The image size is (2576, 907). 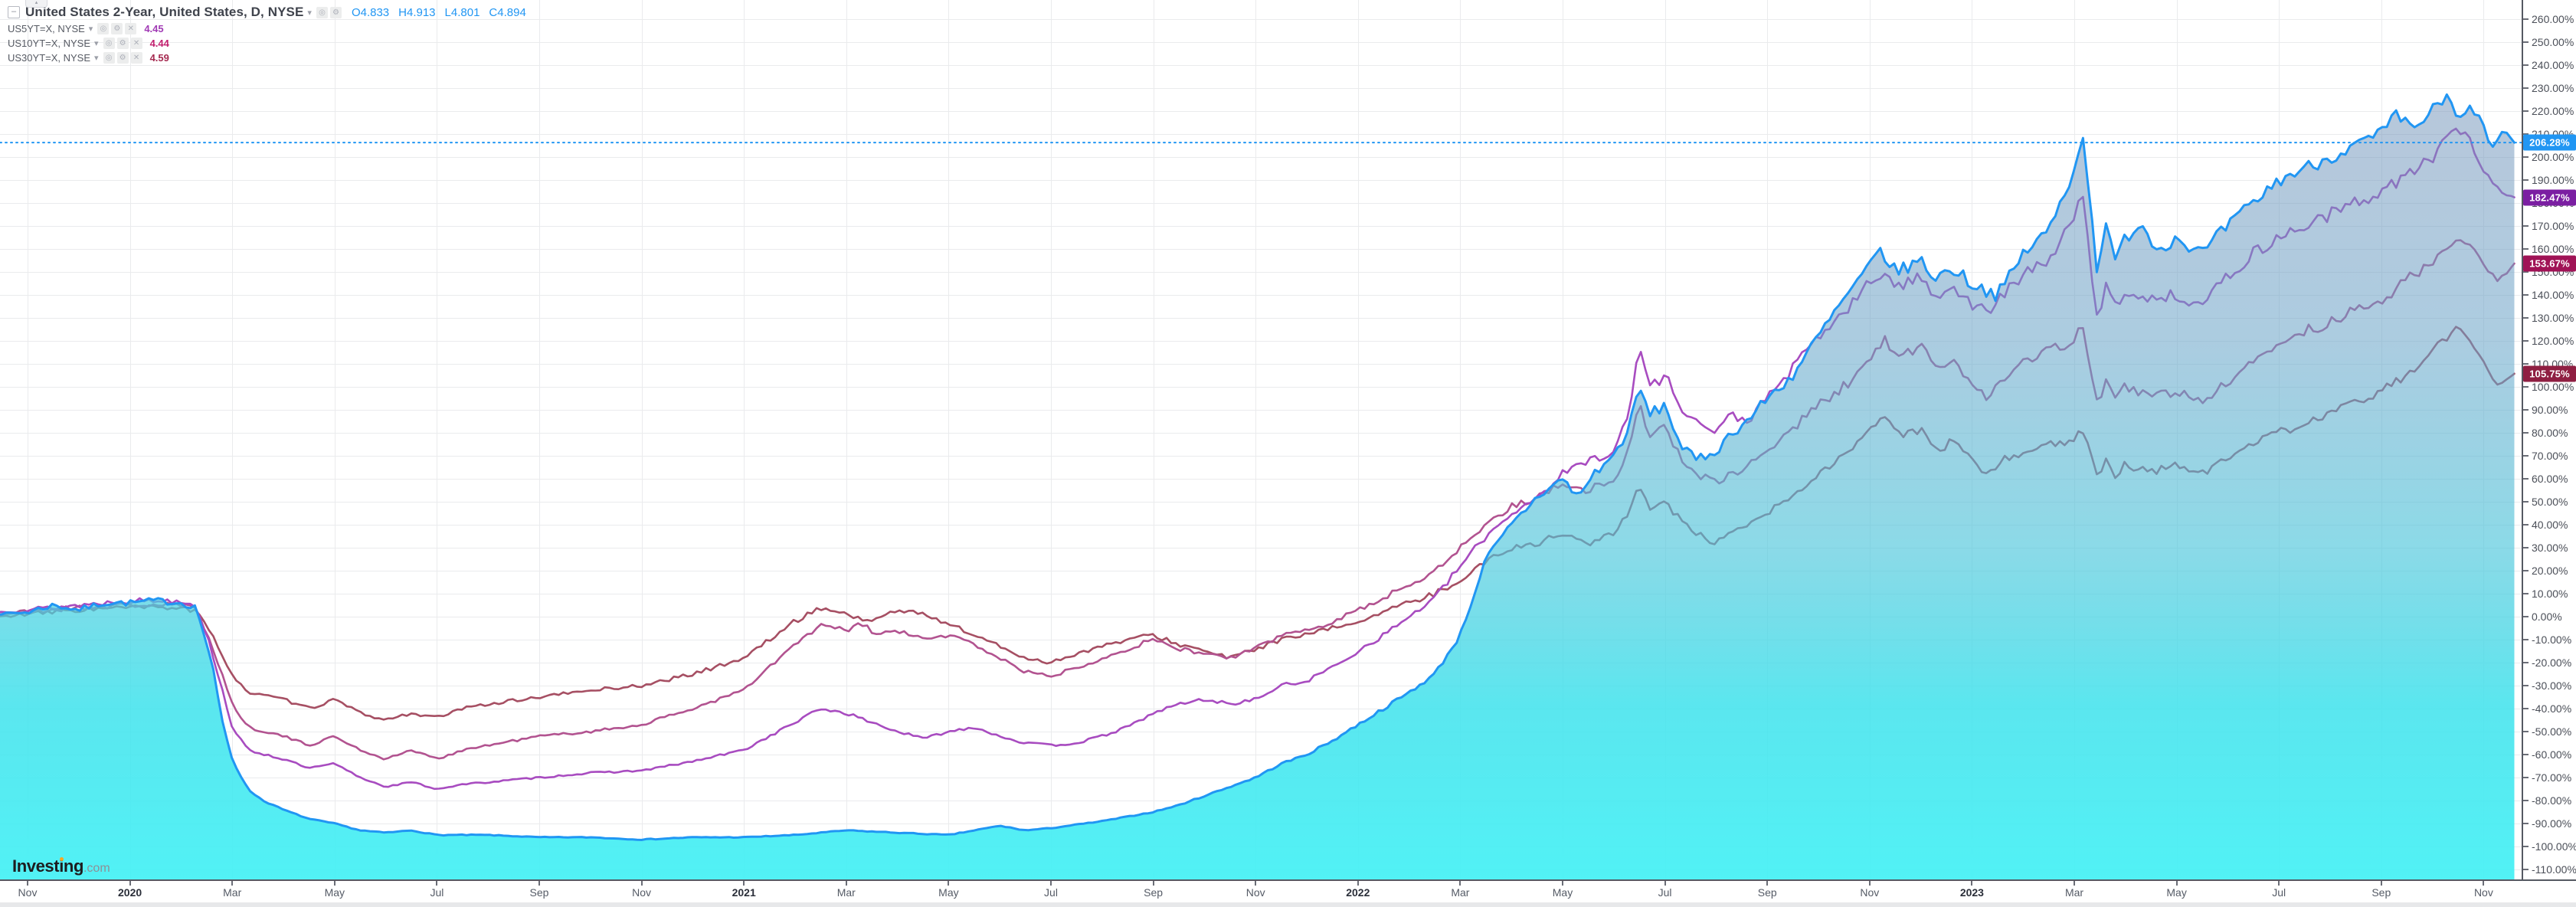 I want to click on legend-series-row: US10YT=X, NYSE ▾ ◎ ⚙ ✕ 4.44, so click(x=267, y=43).